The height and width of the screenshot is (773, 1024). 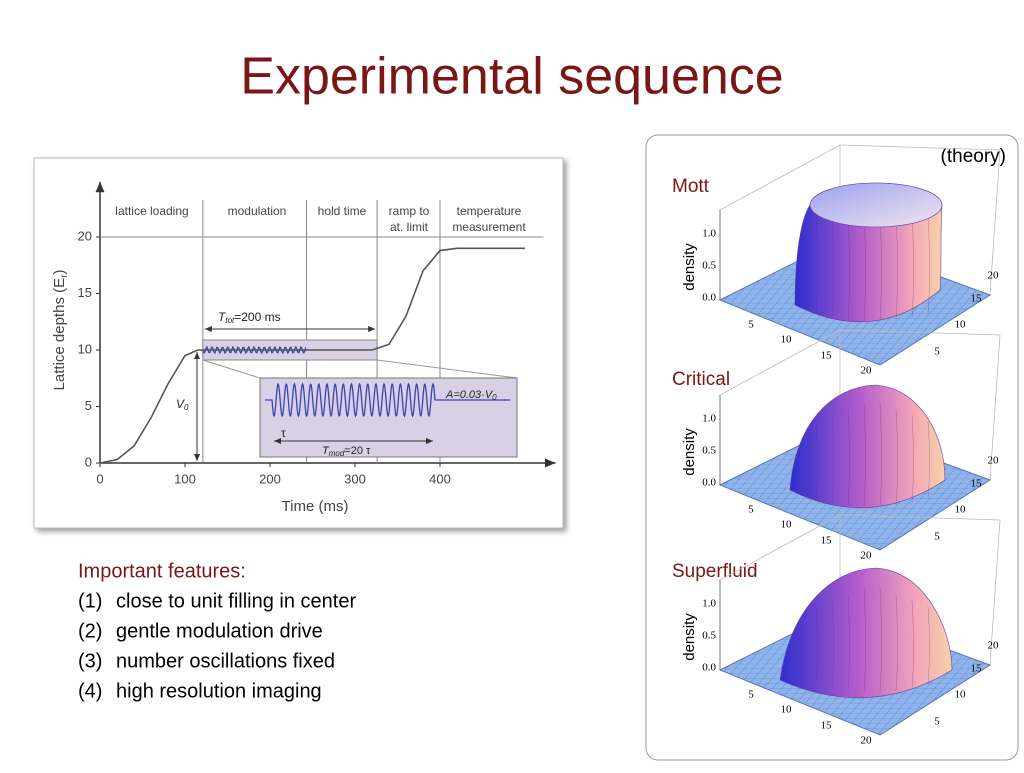 I want to click on tau-label: τ, so click(x=283, y=433).